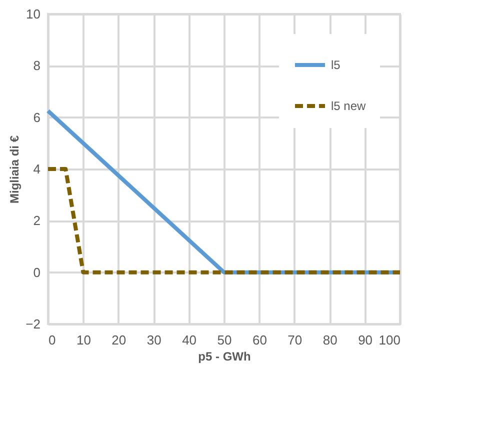 This screenshot has height=435, width=488. I want to click on x-tick-label: 30, so click(154, 340).